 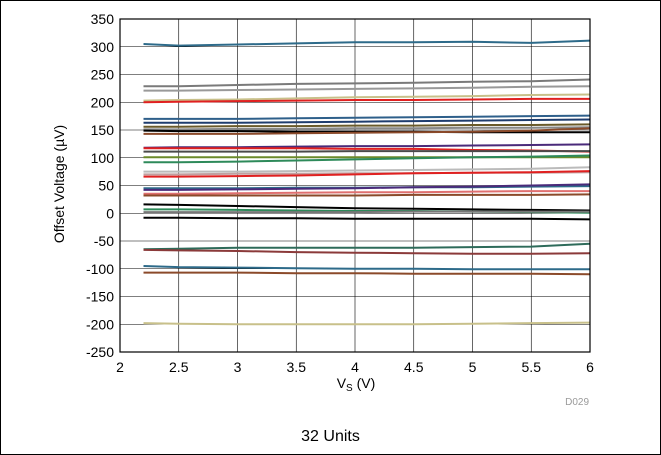 I want to click on y-tick-label: 250, so click(x=103, y=75).